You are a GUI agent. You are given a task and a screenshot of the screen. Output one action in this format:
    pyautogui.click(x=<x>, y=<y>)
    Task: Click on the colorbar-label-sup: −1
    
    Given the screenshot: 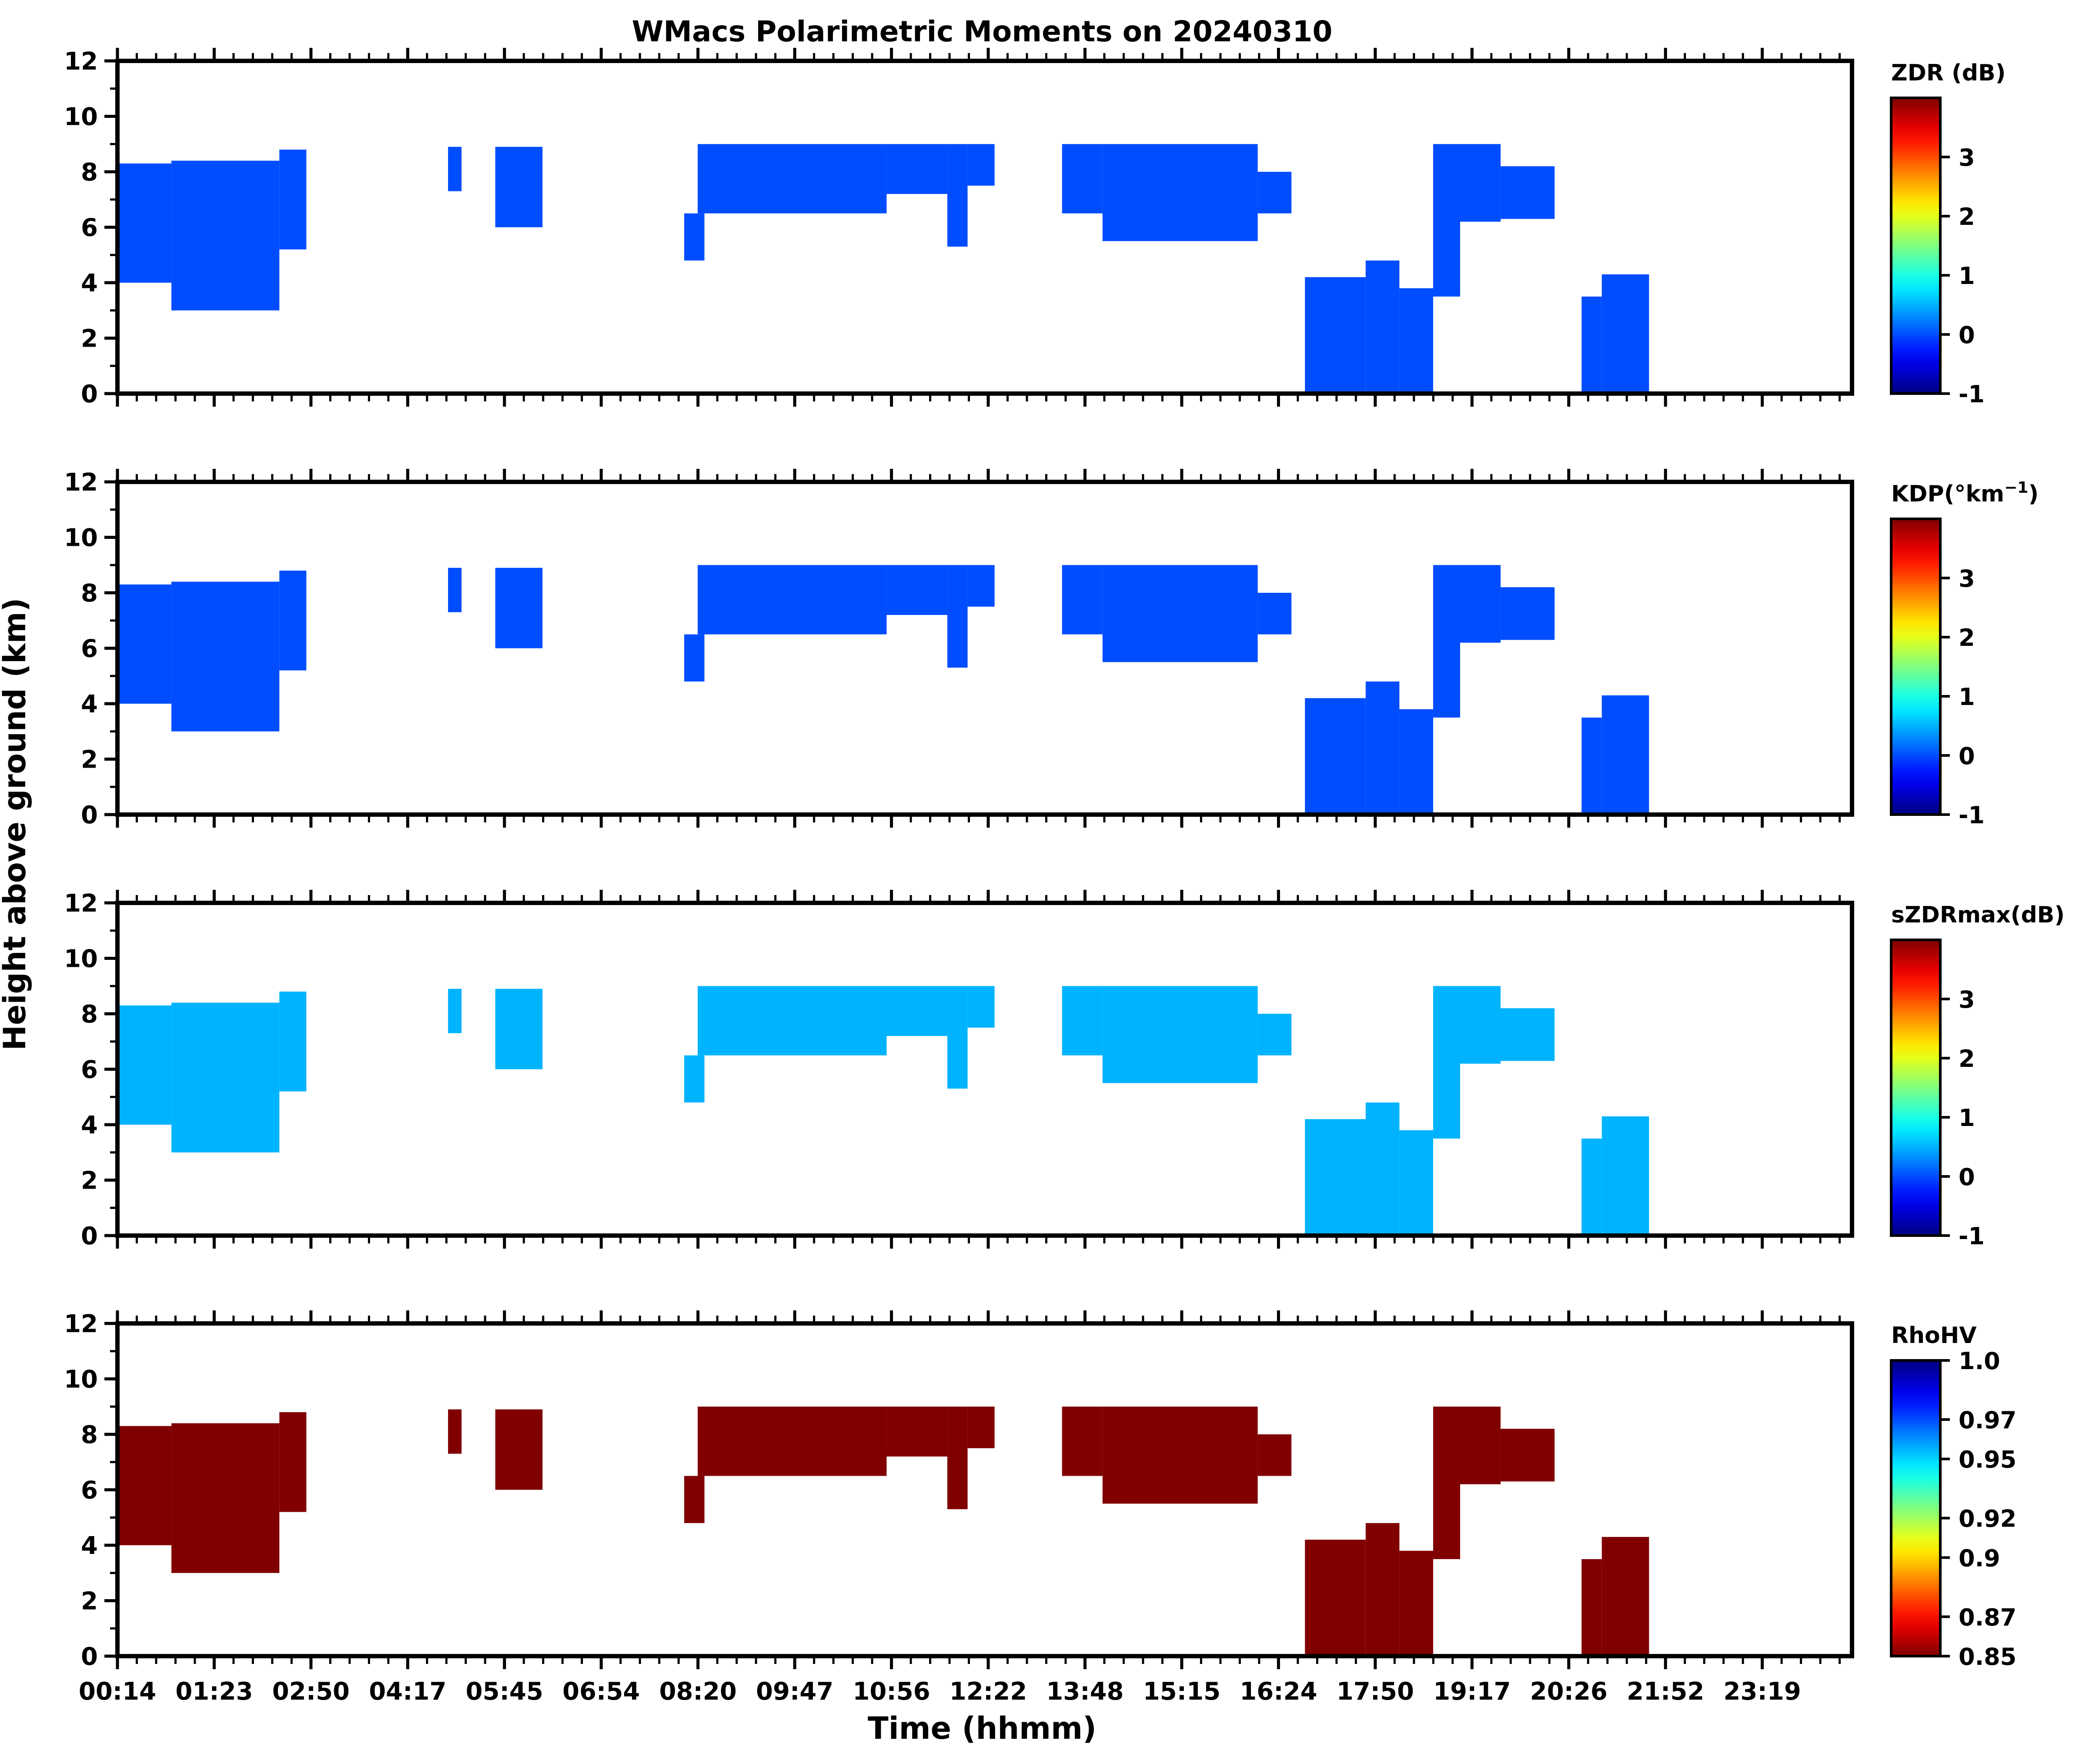 What is the action you would take?
    pyautogui.click(x=2016, y=488)
    